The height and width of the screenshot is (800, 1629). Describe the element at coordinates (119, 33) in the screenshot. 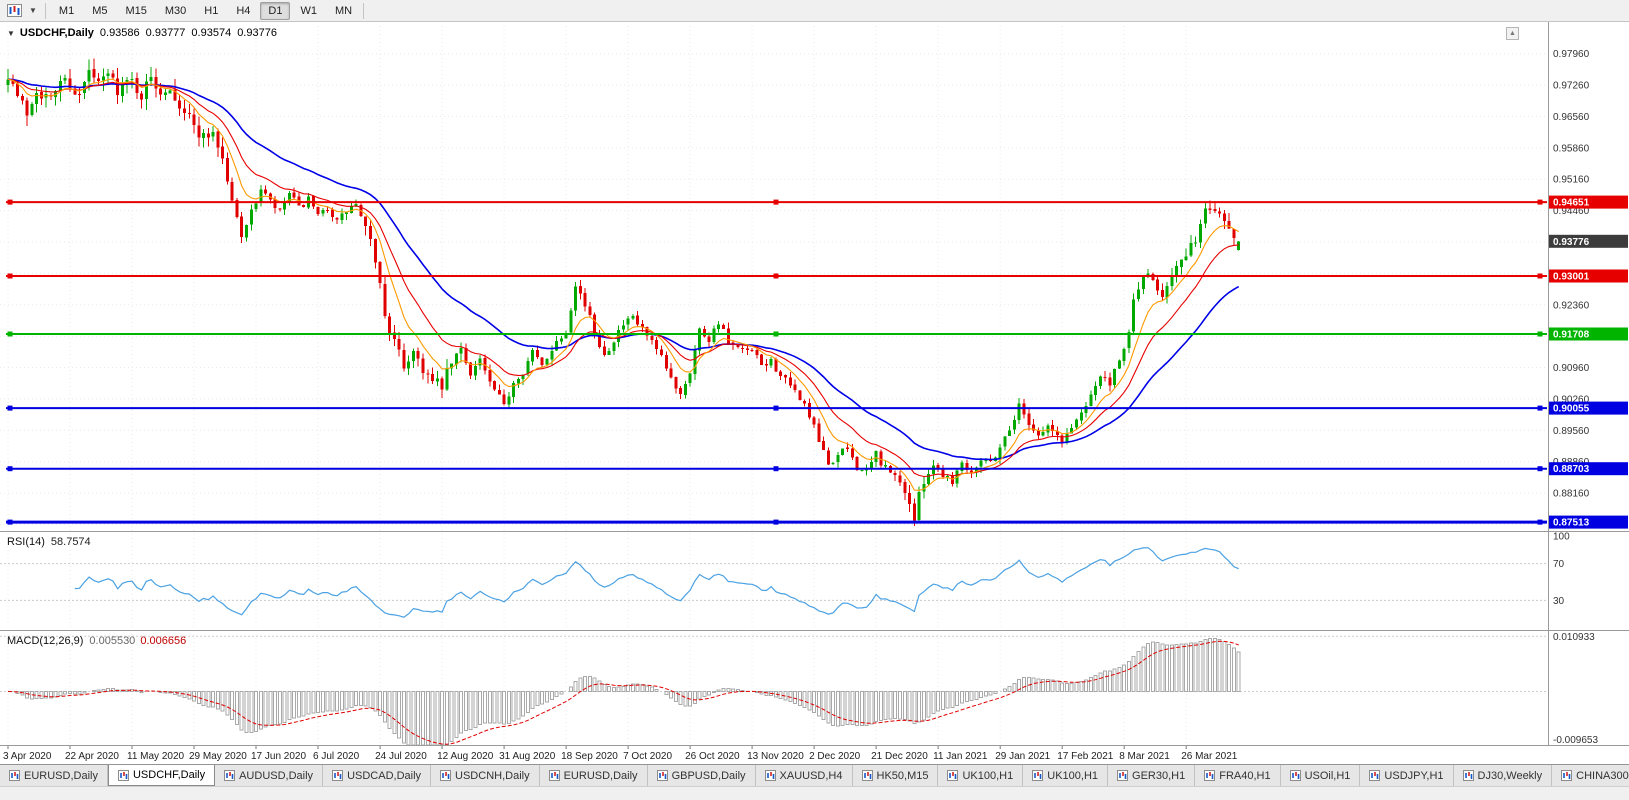

I see `chart-open-value: 0.93586` at that location.